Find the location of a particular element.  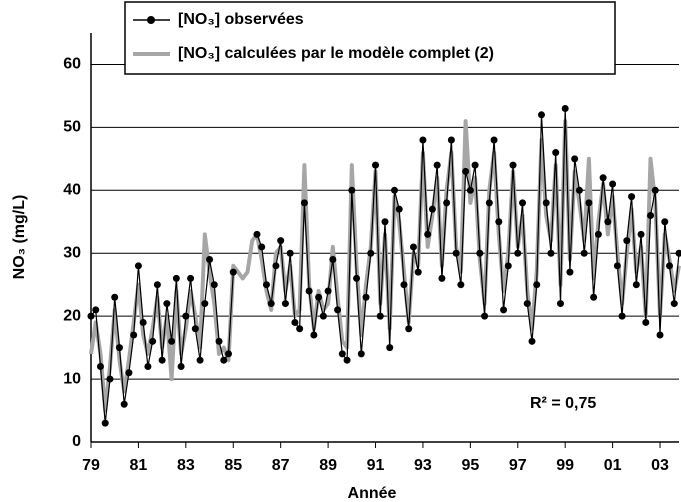

x-tick-label: 89 is located at coordinates (328, 465).